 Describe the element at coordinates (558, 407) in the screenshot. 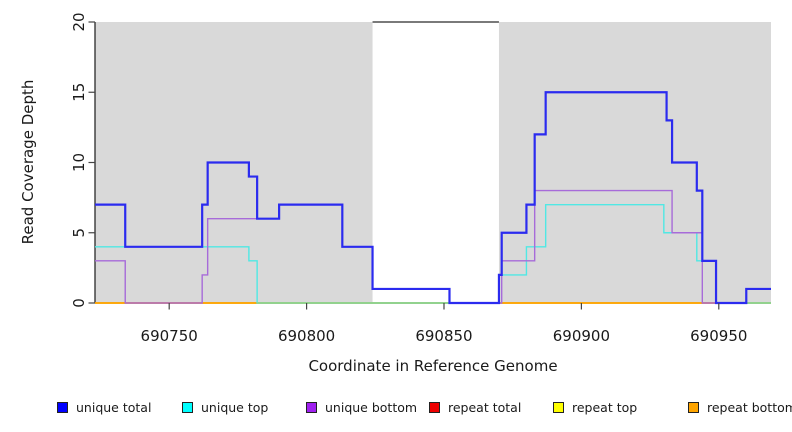

I see `repeat-top-swatch-icon` at that location.